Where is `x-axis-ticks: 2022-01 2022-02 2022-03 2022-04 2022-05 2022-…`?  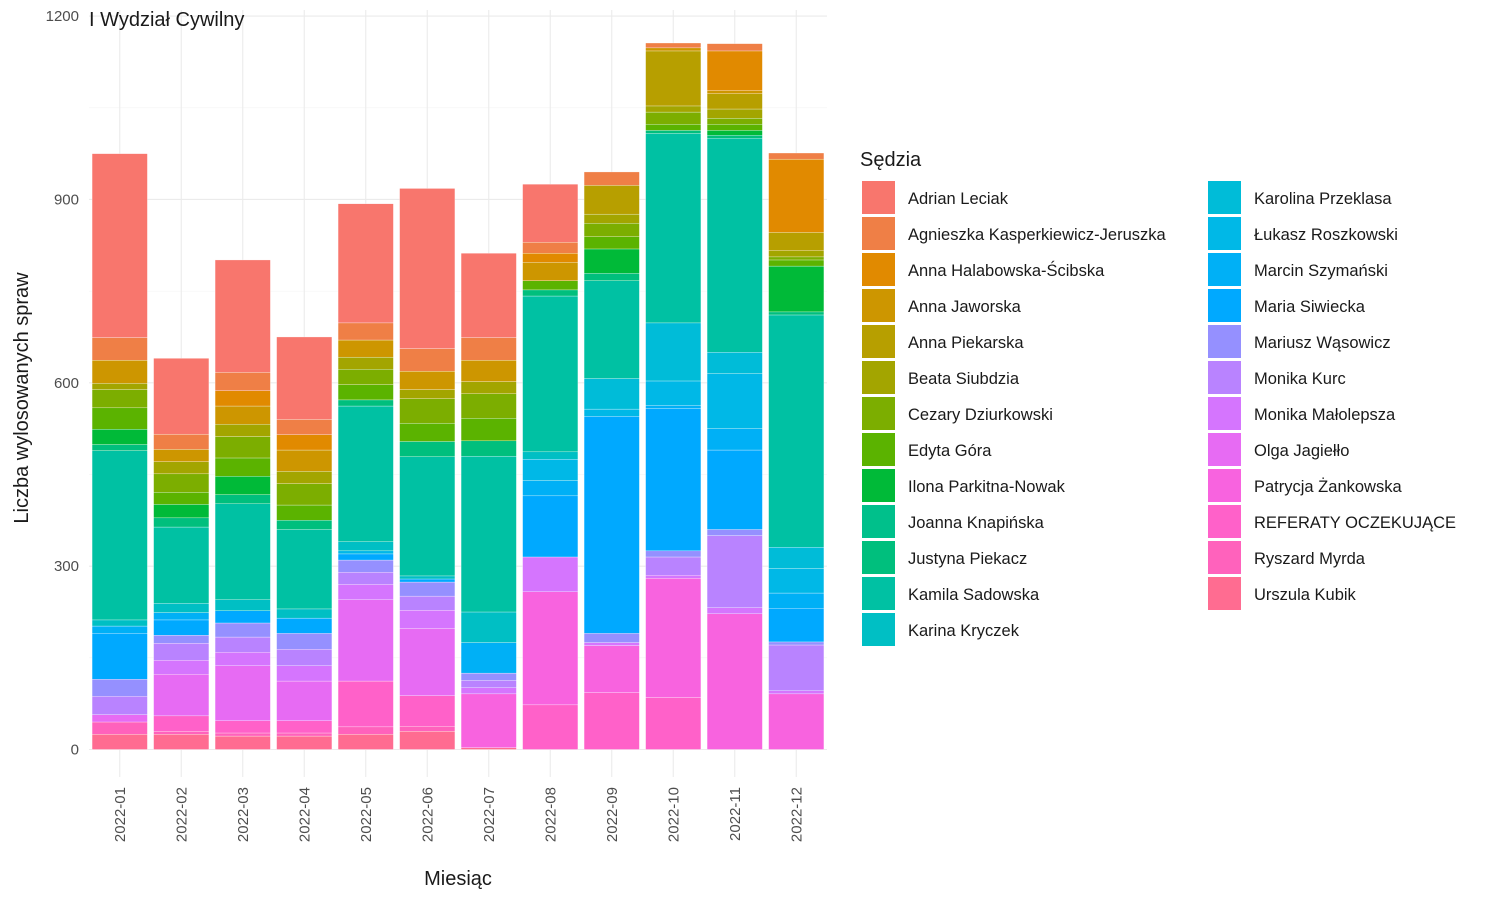
x-axis-ticks: 2022-01 2022-02 2022-03 2022-04 2022-05 2022-… is located at coordinates (459, 814).